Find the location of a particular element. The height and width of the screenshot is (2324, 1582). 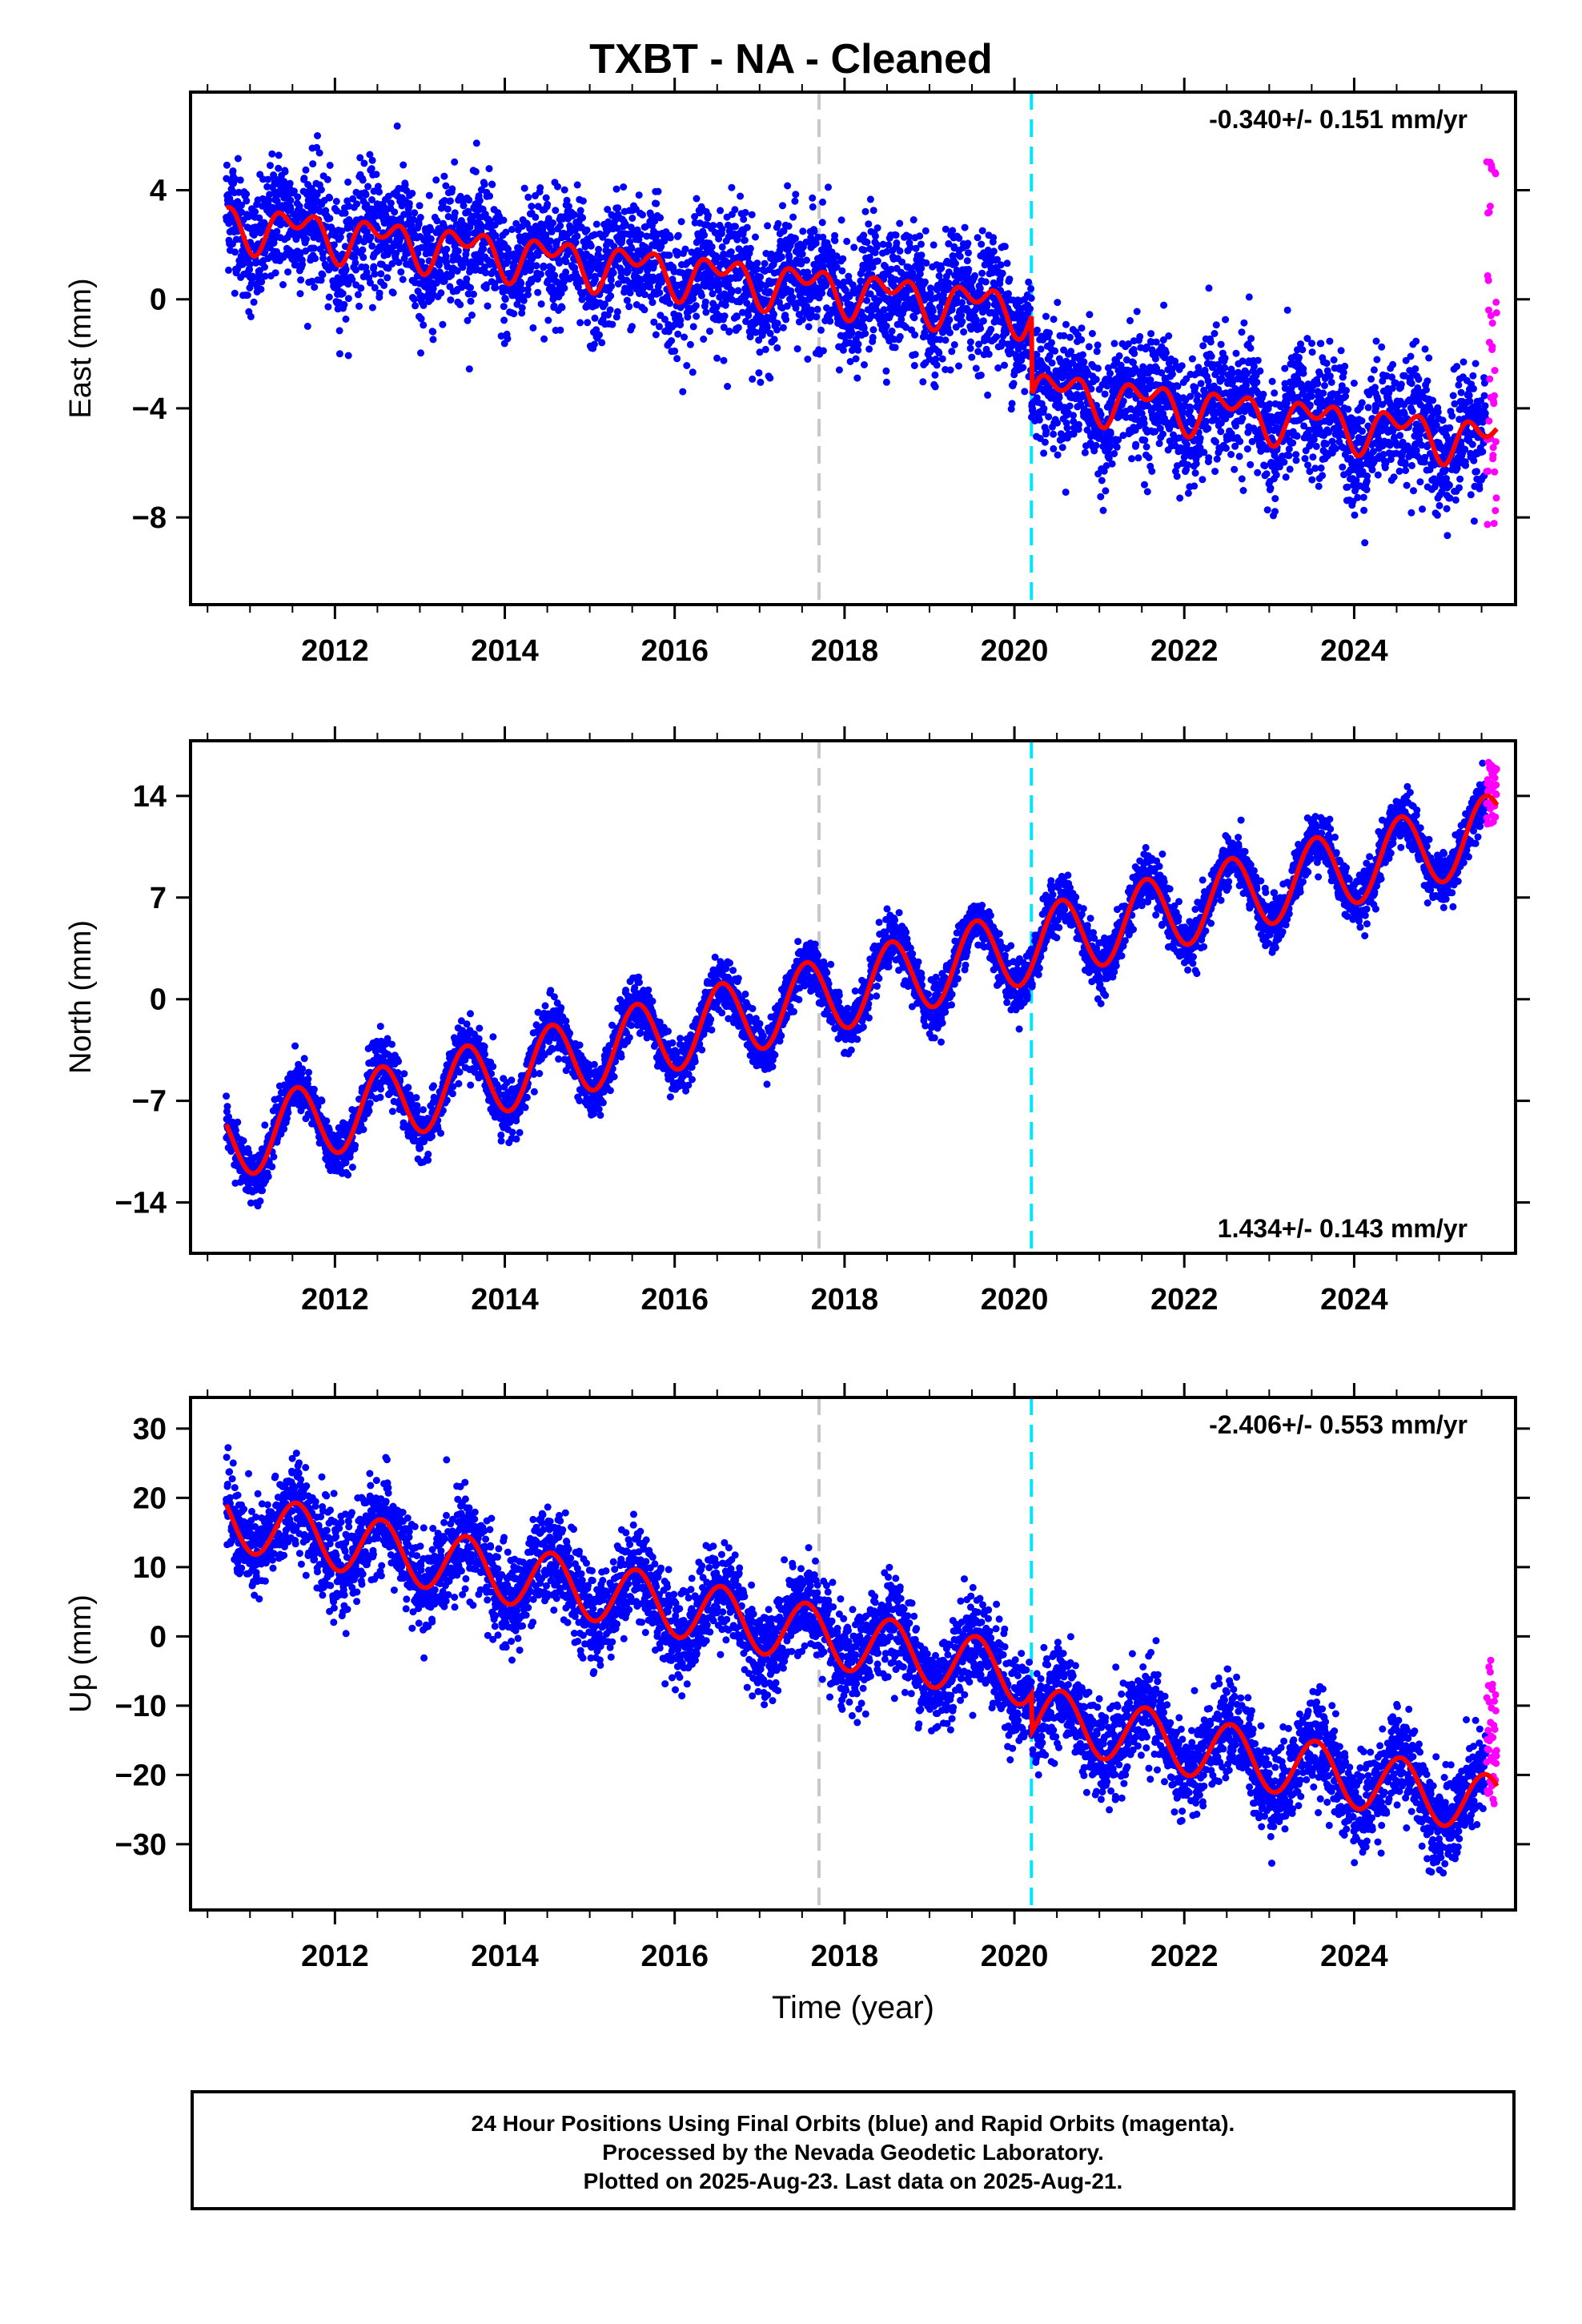

y-tick-label: 4 is located at coordinates (158, 191).